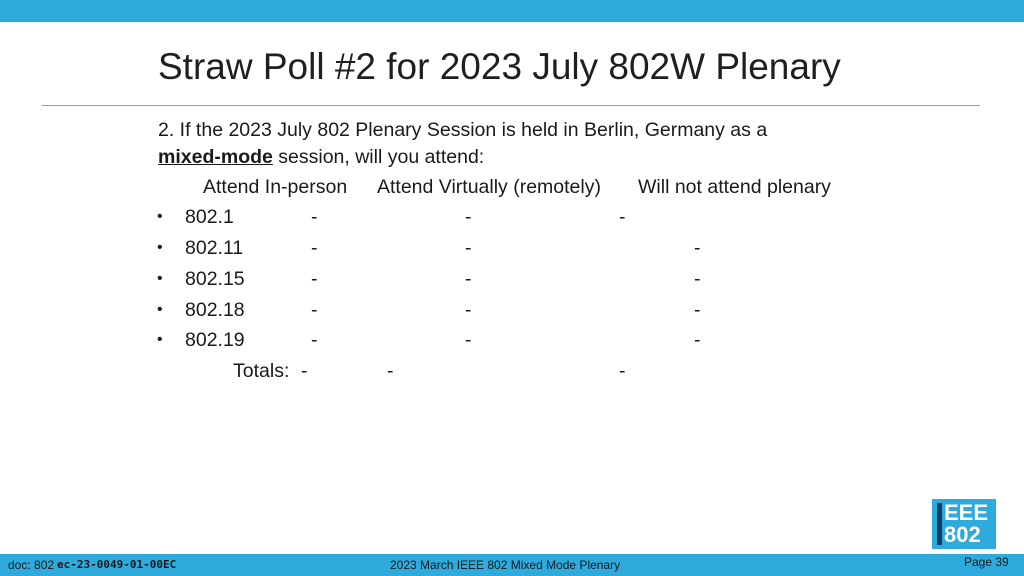  I want to click on doc-label: doc: 802, so click(31, 565).